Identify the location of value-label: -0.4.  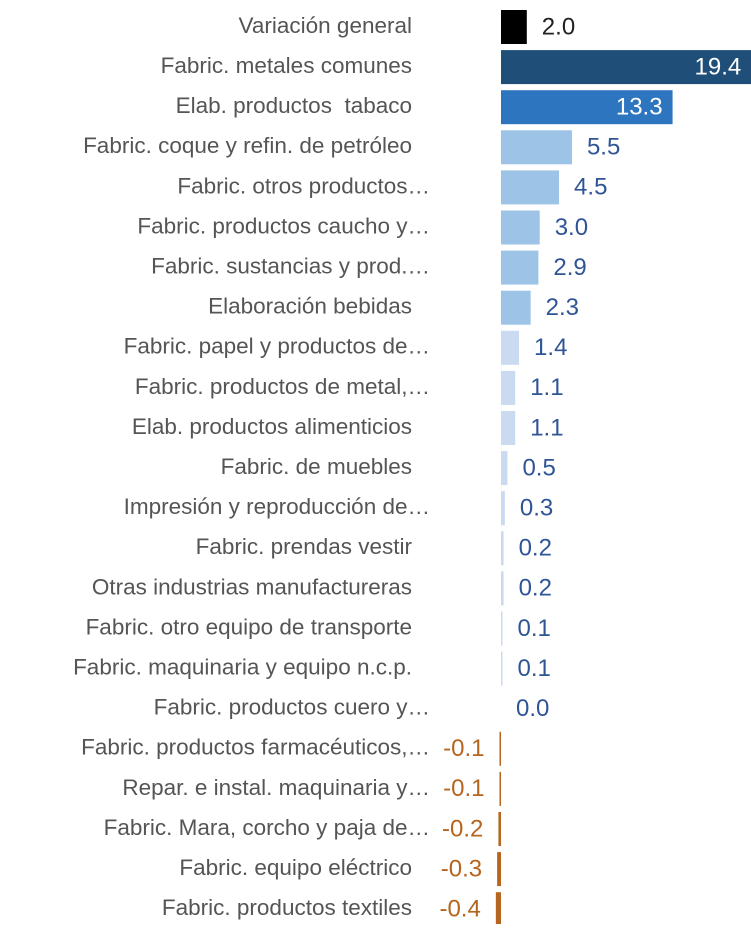
(459, 909).